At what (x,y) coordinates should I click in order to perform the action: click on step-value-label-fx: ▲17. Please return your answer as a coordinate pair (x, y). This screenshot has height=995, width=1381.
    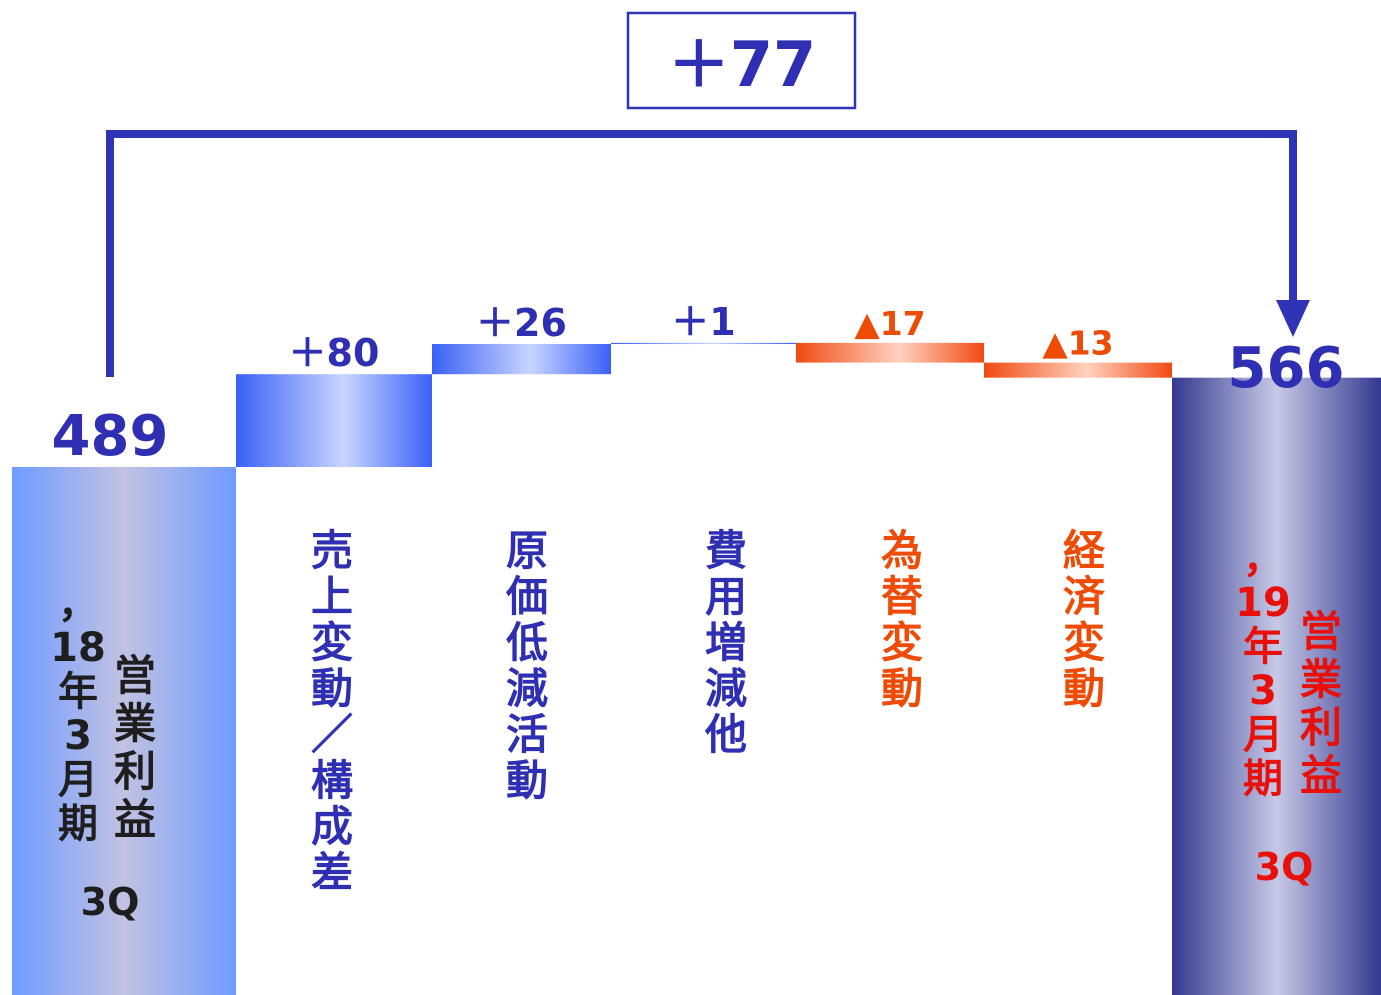
    Looking at the image, I should click on (889, 323).